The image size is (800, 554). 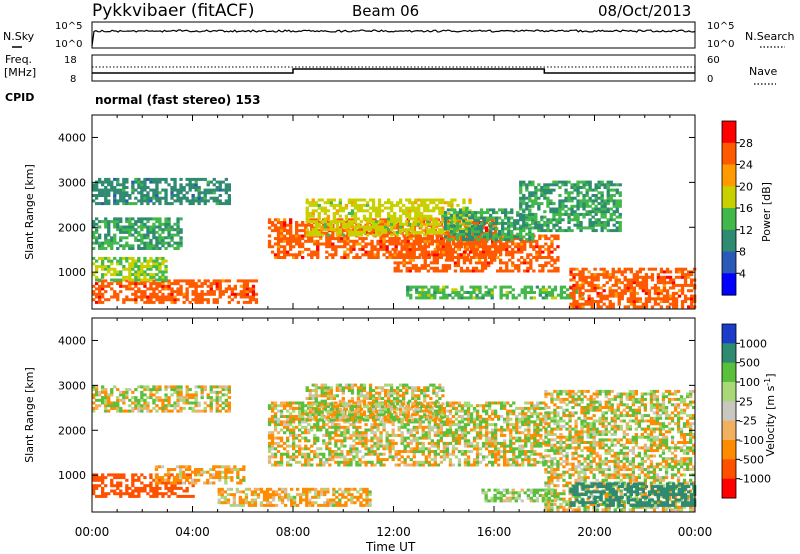 What do you see at coordinates (746, 143) in the screenshot?
I see `power-colorbar-tick-label: 28` at bounding box center [746, 143].